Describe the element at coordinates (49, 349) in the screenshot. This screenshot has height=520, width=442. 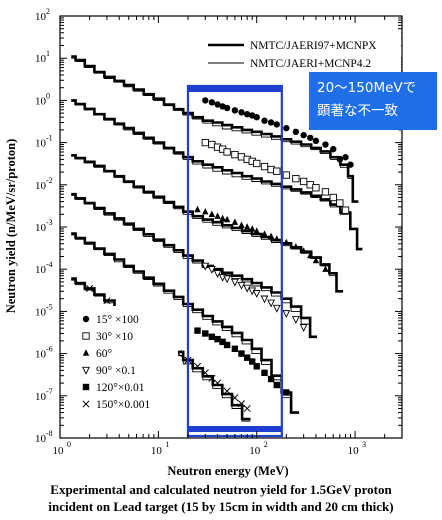
I see `y-tick-exponent: -6` at that location.